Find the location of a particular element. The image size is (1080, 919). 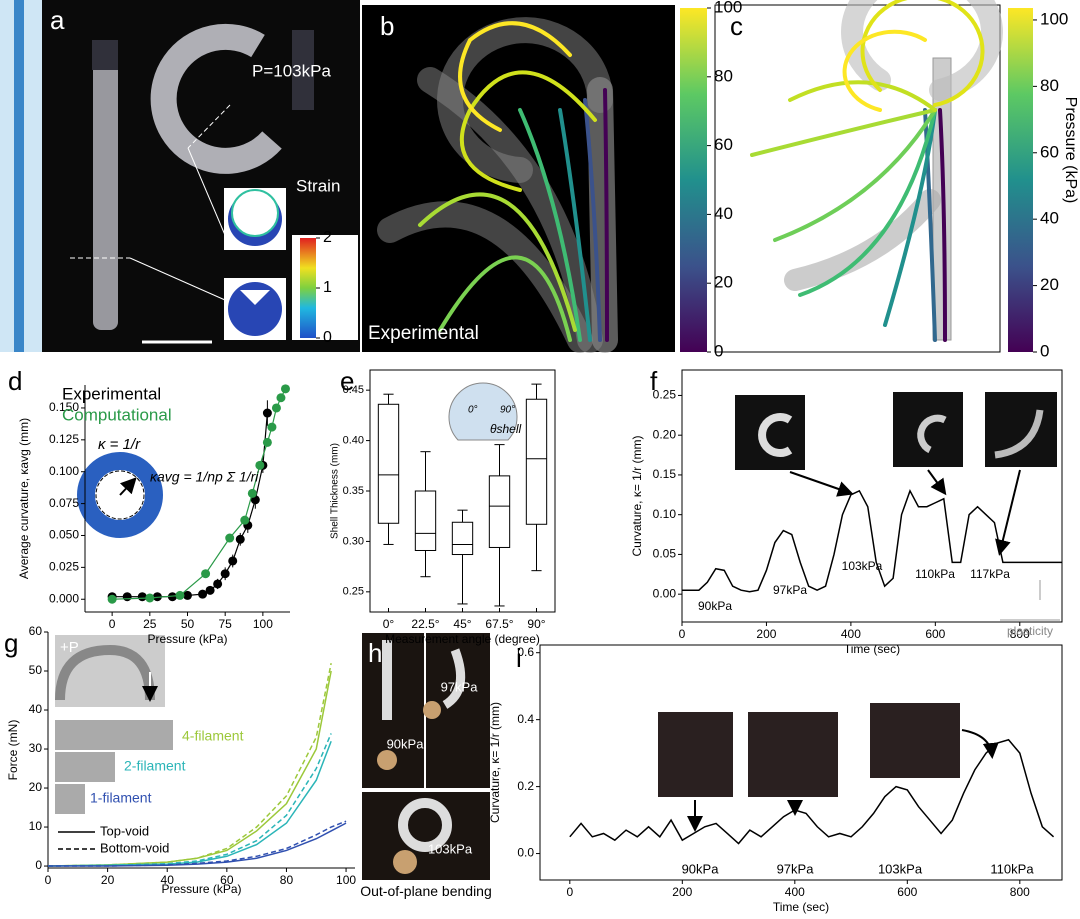

inset-ring is located at coordinates (120, 495).